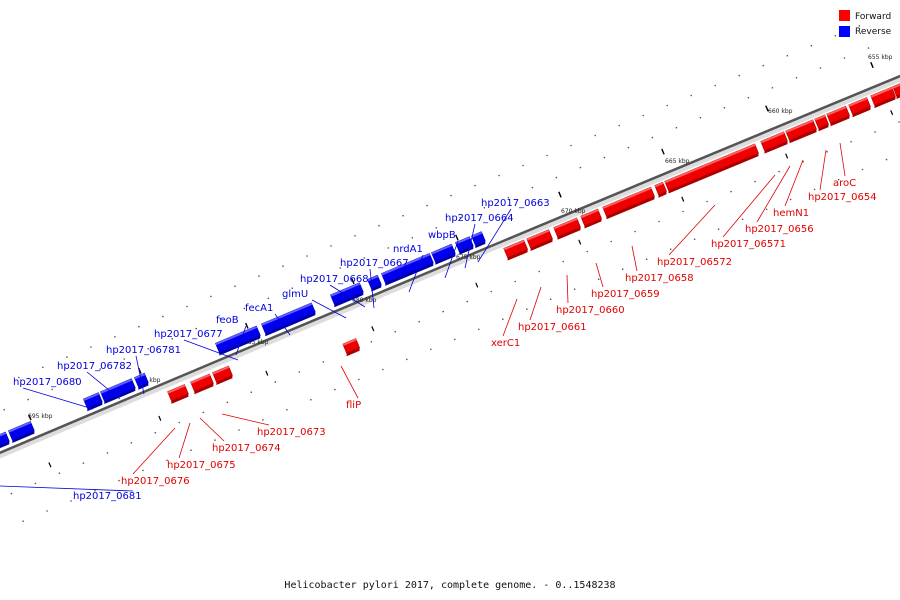 The width and height of the screenshot is (900, 600). I want to click on gene-label-aroc: aroC, so click(844, 183).